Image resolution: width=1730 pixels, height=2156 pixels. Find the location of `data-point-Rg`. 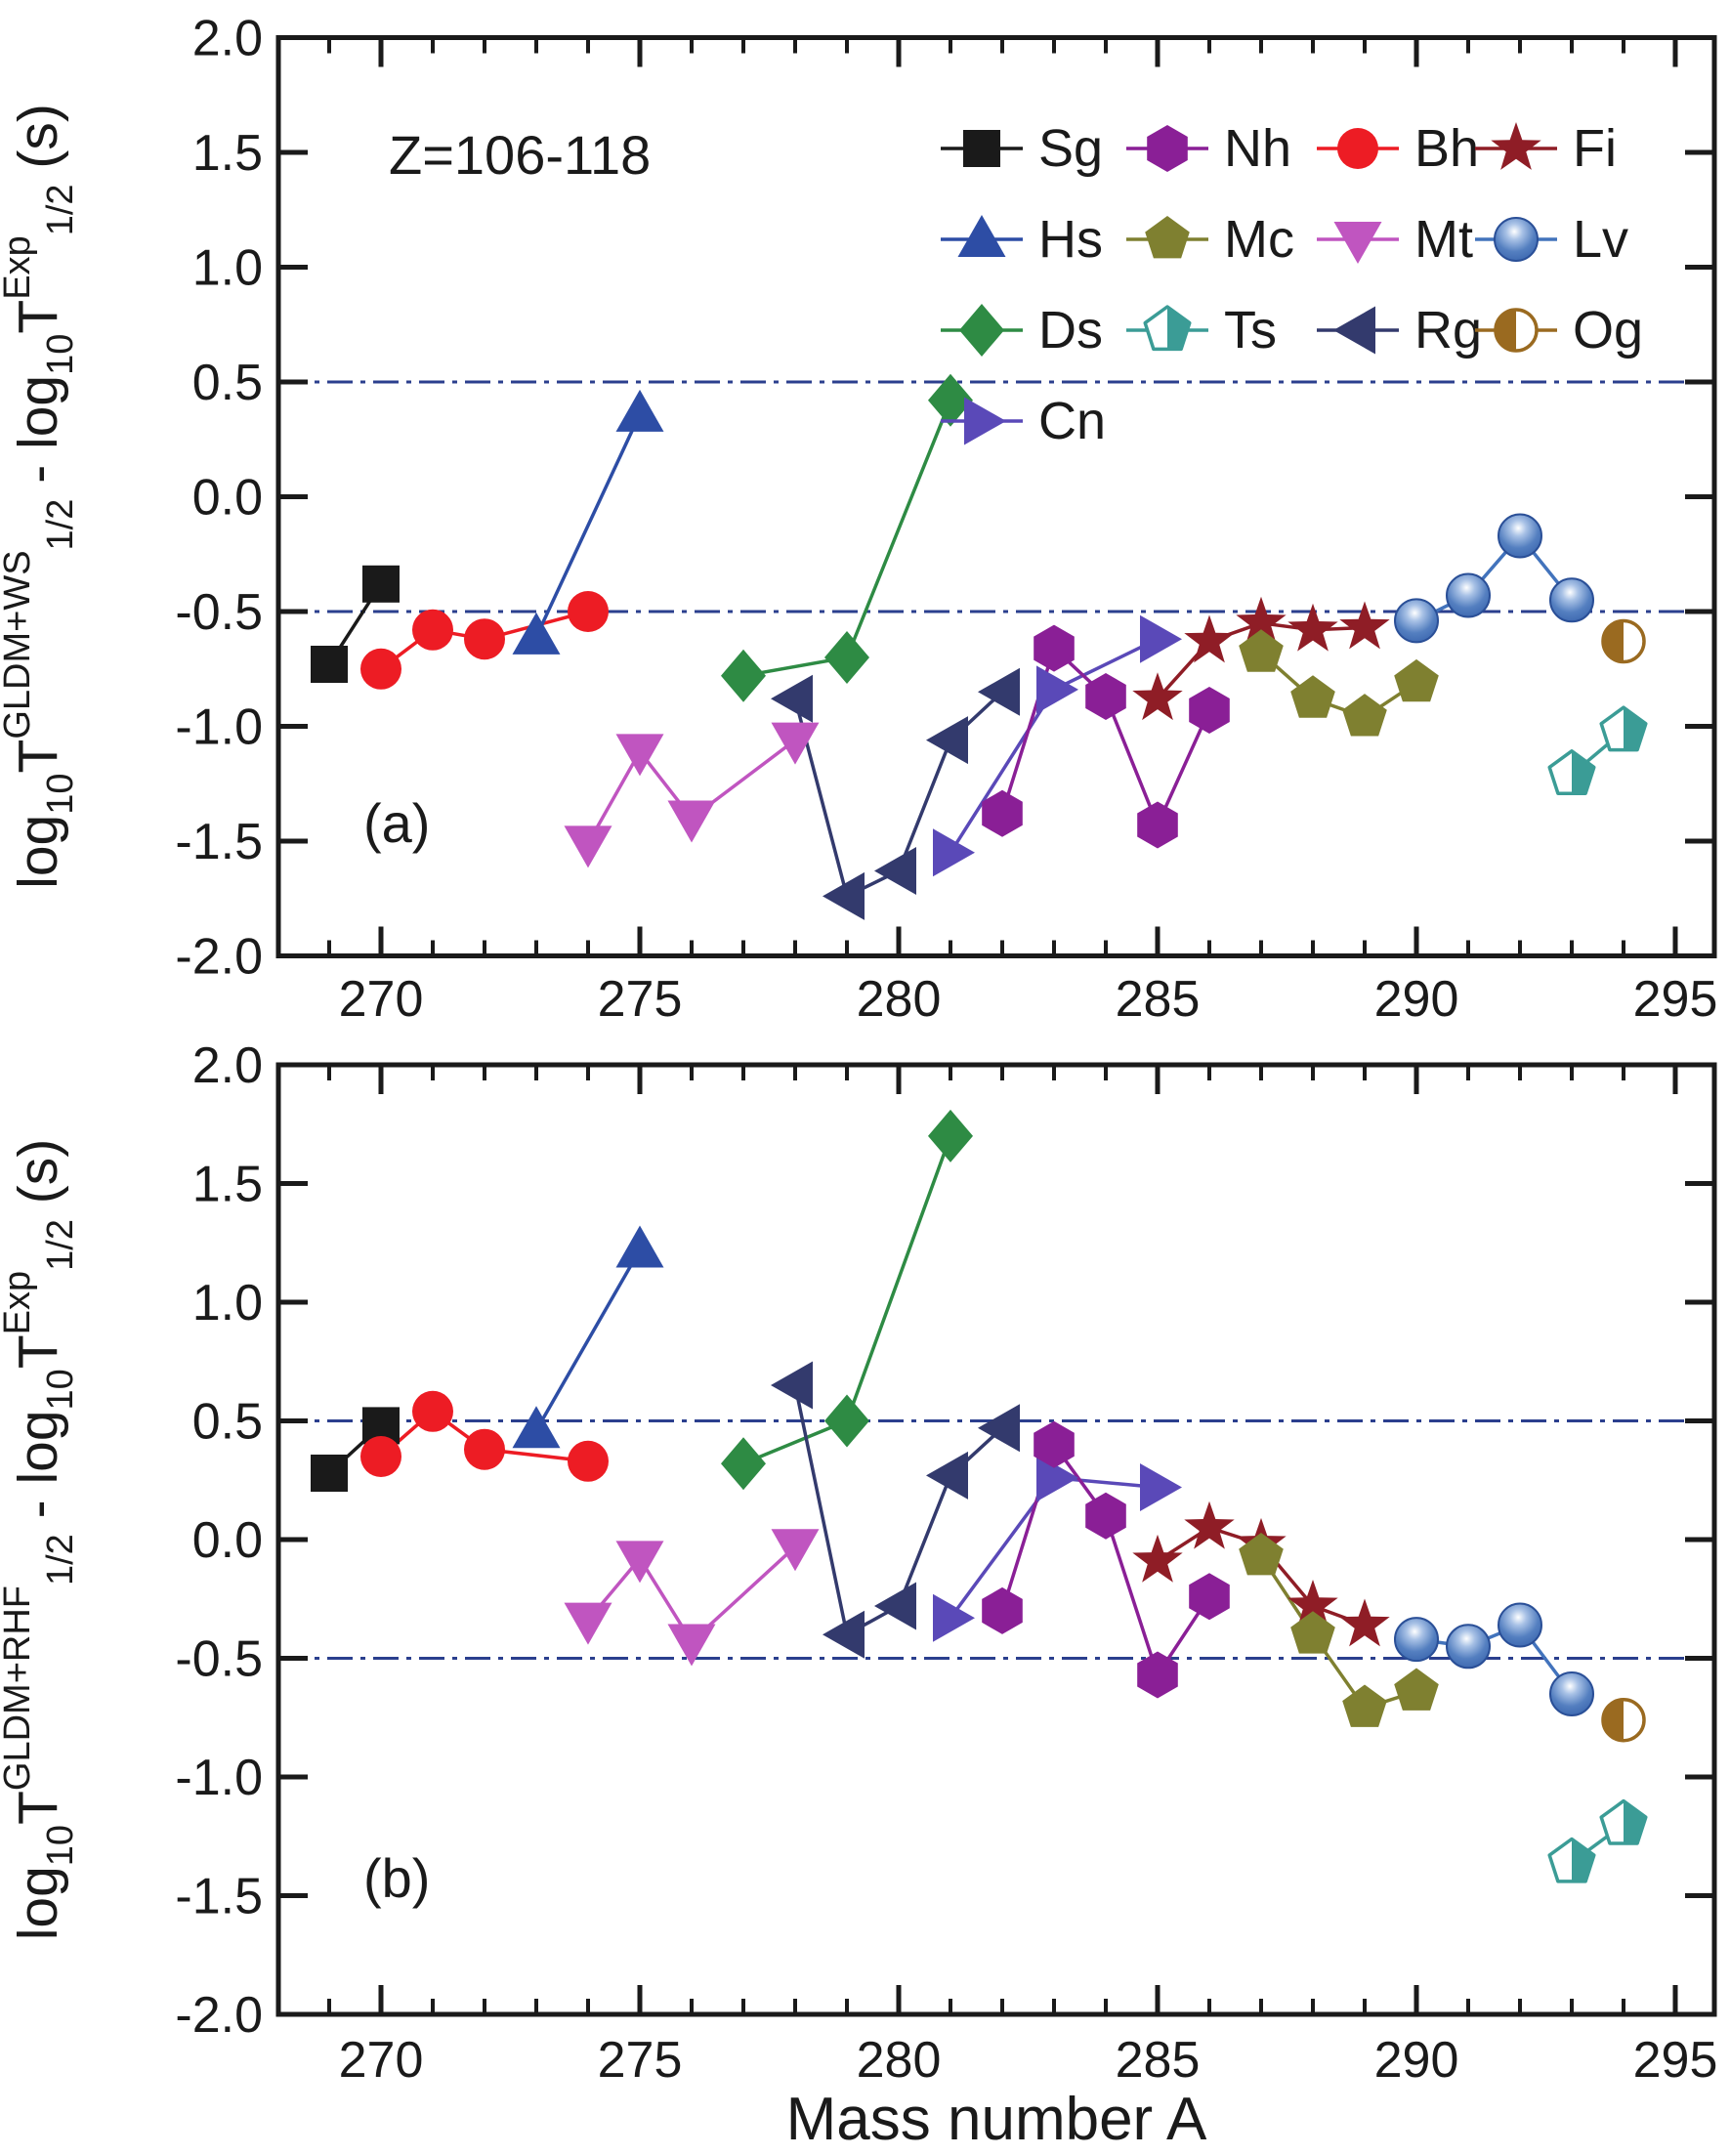

data-point-Rg is located at coordinates (1354, 330).